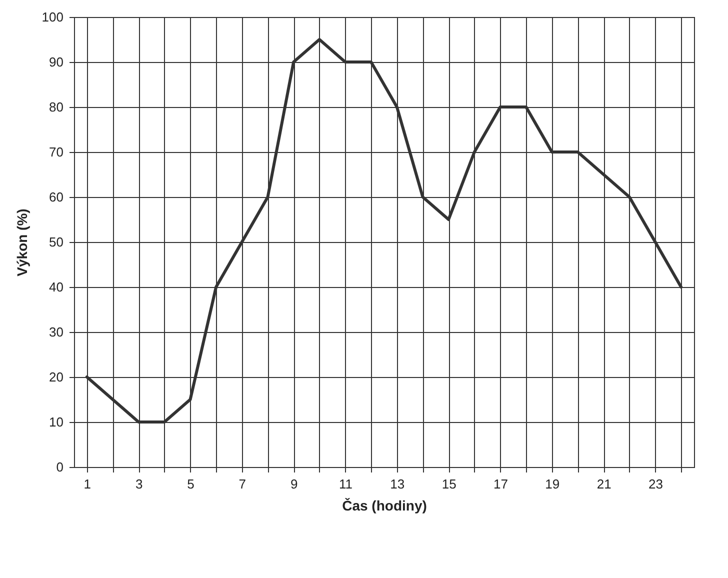  What do you see at coordinates (384, 506) in the screenshot?
I see `x-axis-title: Čas (hodiny)` at bounding box center [384, 506].